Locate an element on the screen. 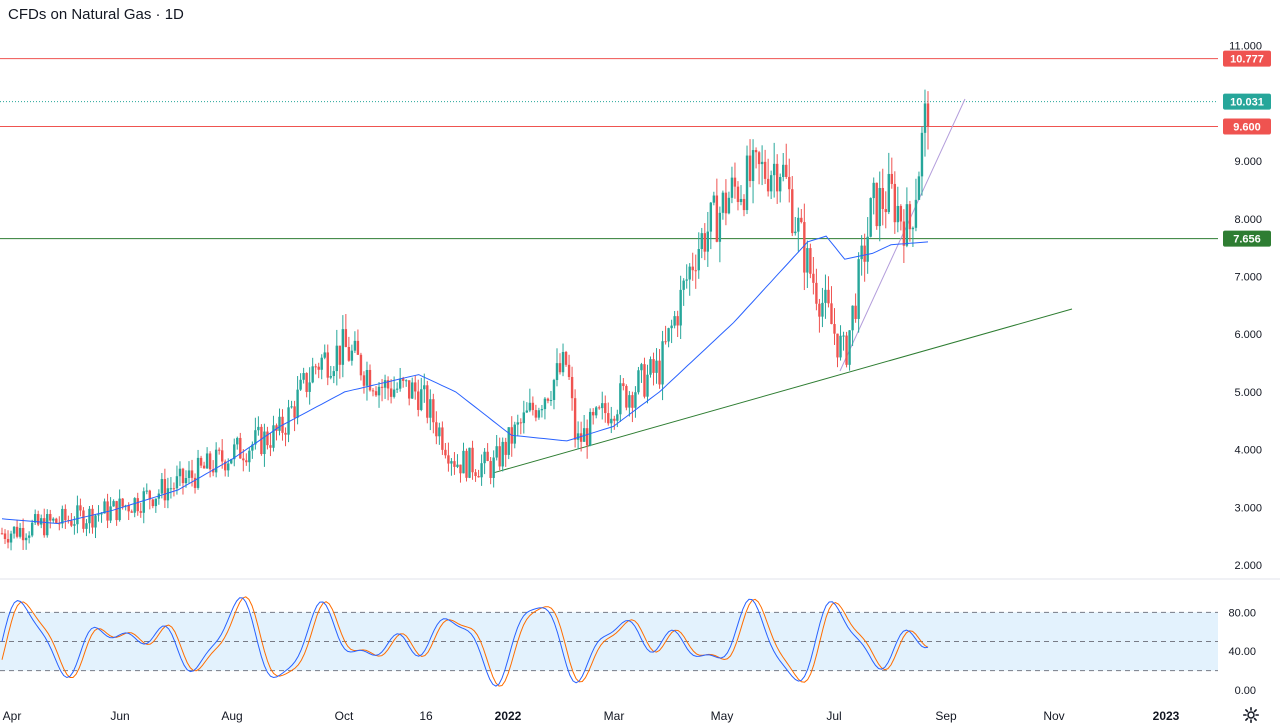  level-badge-label-0: 10.777 is located at coordinates (1247, 60).